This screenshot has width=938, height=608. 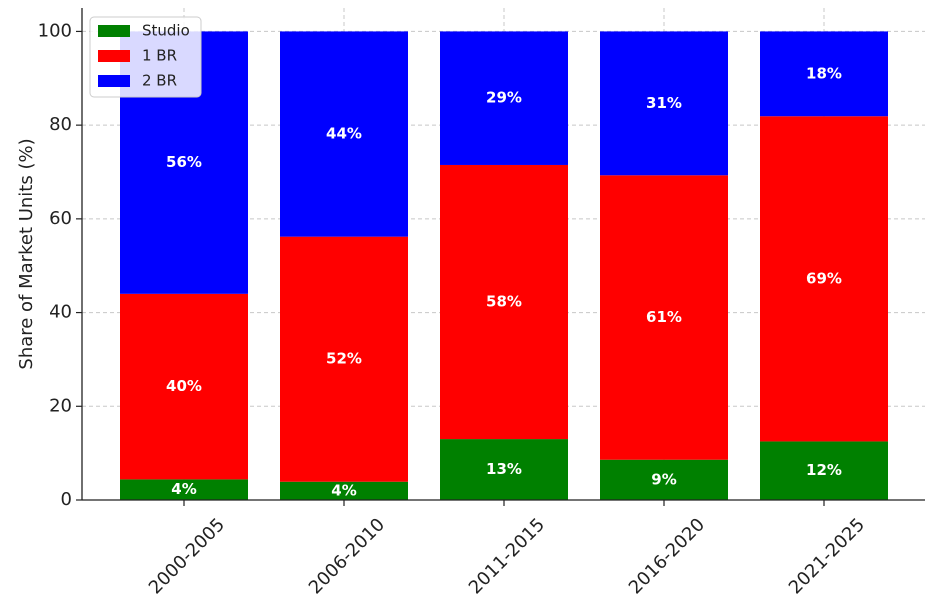 What do you see at coordinates (60, 405) in the screenshot?
I see `y-tick-label: 20` at bounding box center [60, 405].